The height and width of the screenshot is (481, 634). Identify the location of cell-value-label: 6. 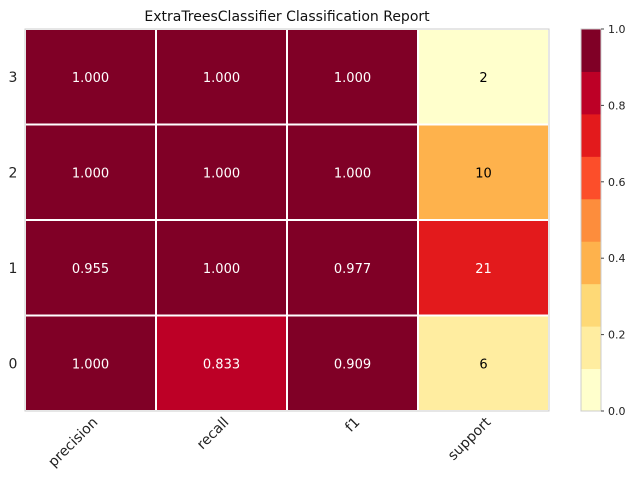
(483, 364).